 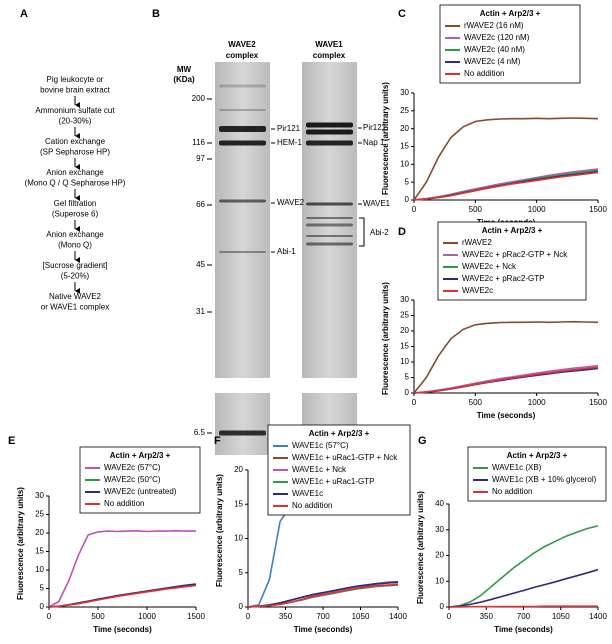 What do you see at coordinates (75, 296) in the screenshot?
I see `step-text: Native WAVE2` at bounding box center [75, 296].